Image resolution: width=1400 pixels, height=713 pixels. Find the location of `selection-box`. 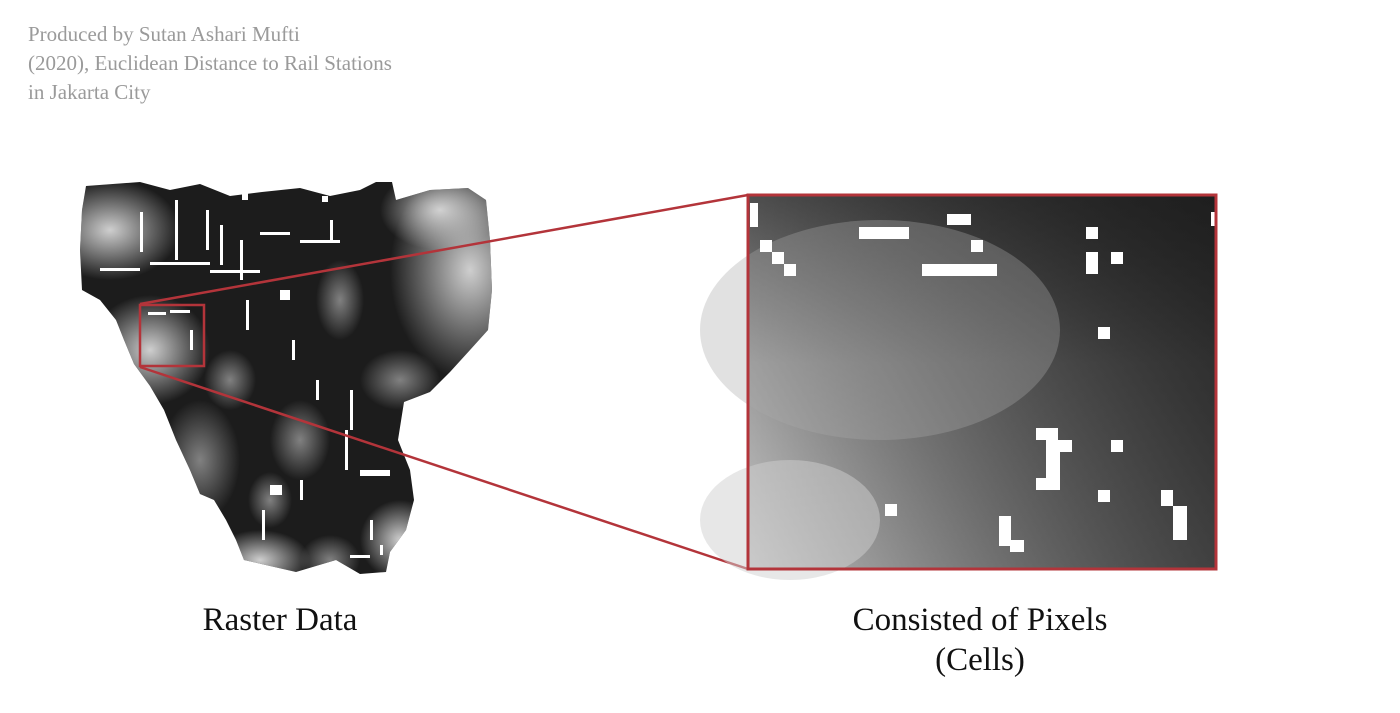

selection-box is located at coordinates (172, 335).